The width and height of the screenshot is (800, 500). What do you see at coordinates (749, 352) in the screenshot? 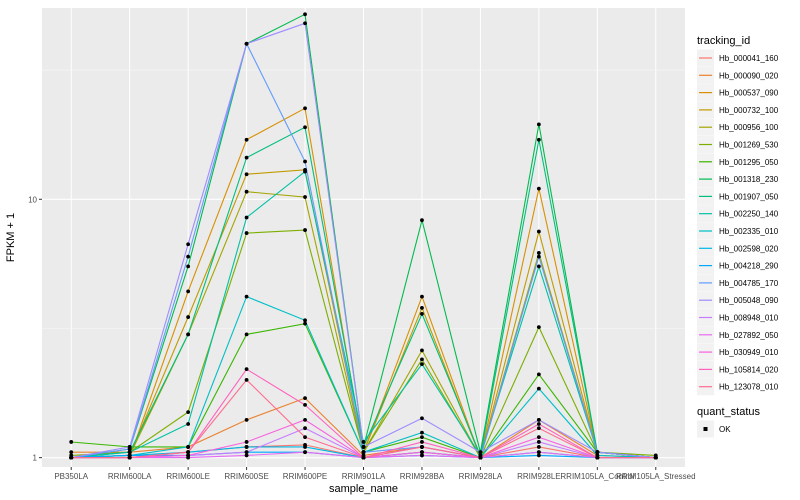
I see `legend-label: Hb_030949_010` at bounding box center [749, 352].